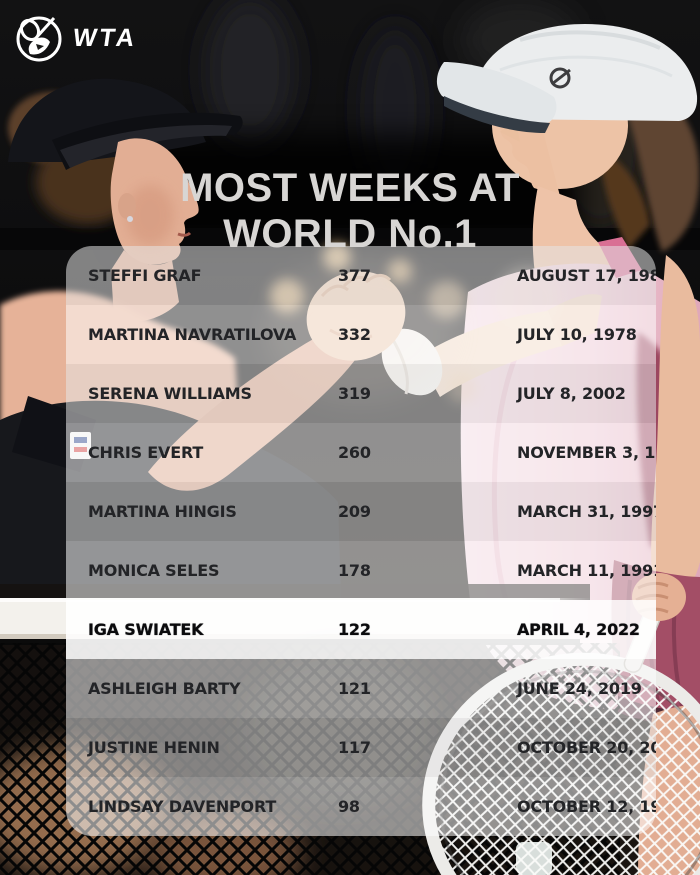 This screenshot has height=875, width=700. Describe the element at coordinates (586, 452) in the screenshot. I see `record-date: NOVEMBER 3, 1975` at that location.